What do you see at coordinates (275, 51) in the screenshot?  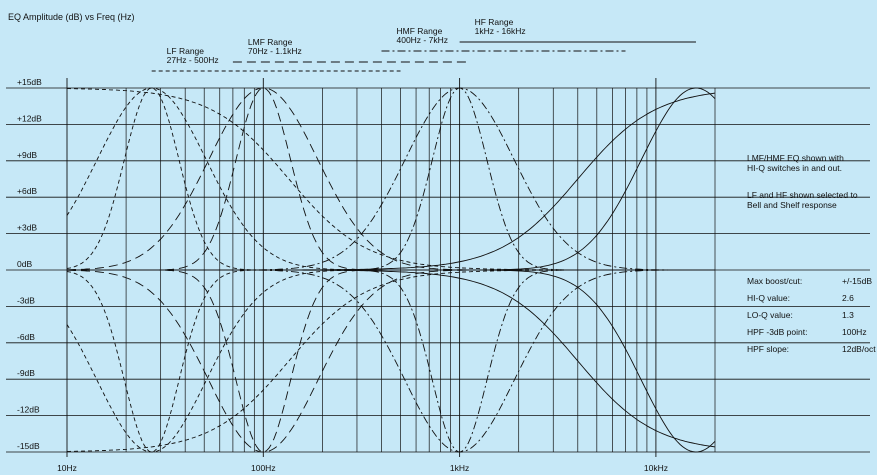 I see `range-freq-label: 70Hz - 1.1kHz` at bounding box center [275, 51].